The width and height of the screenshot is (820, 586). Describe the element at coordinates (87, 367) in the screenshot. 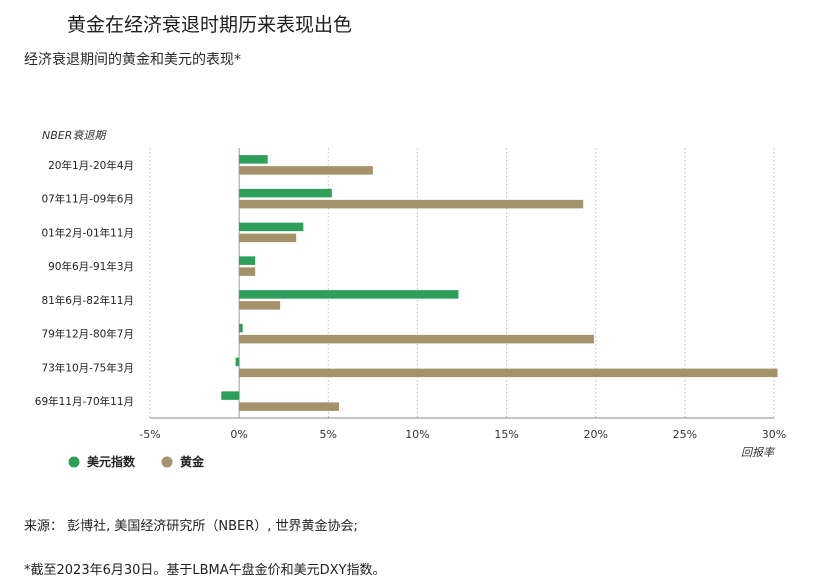

I see `category-label: 73年10月-75年3月` at that location.